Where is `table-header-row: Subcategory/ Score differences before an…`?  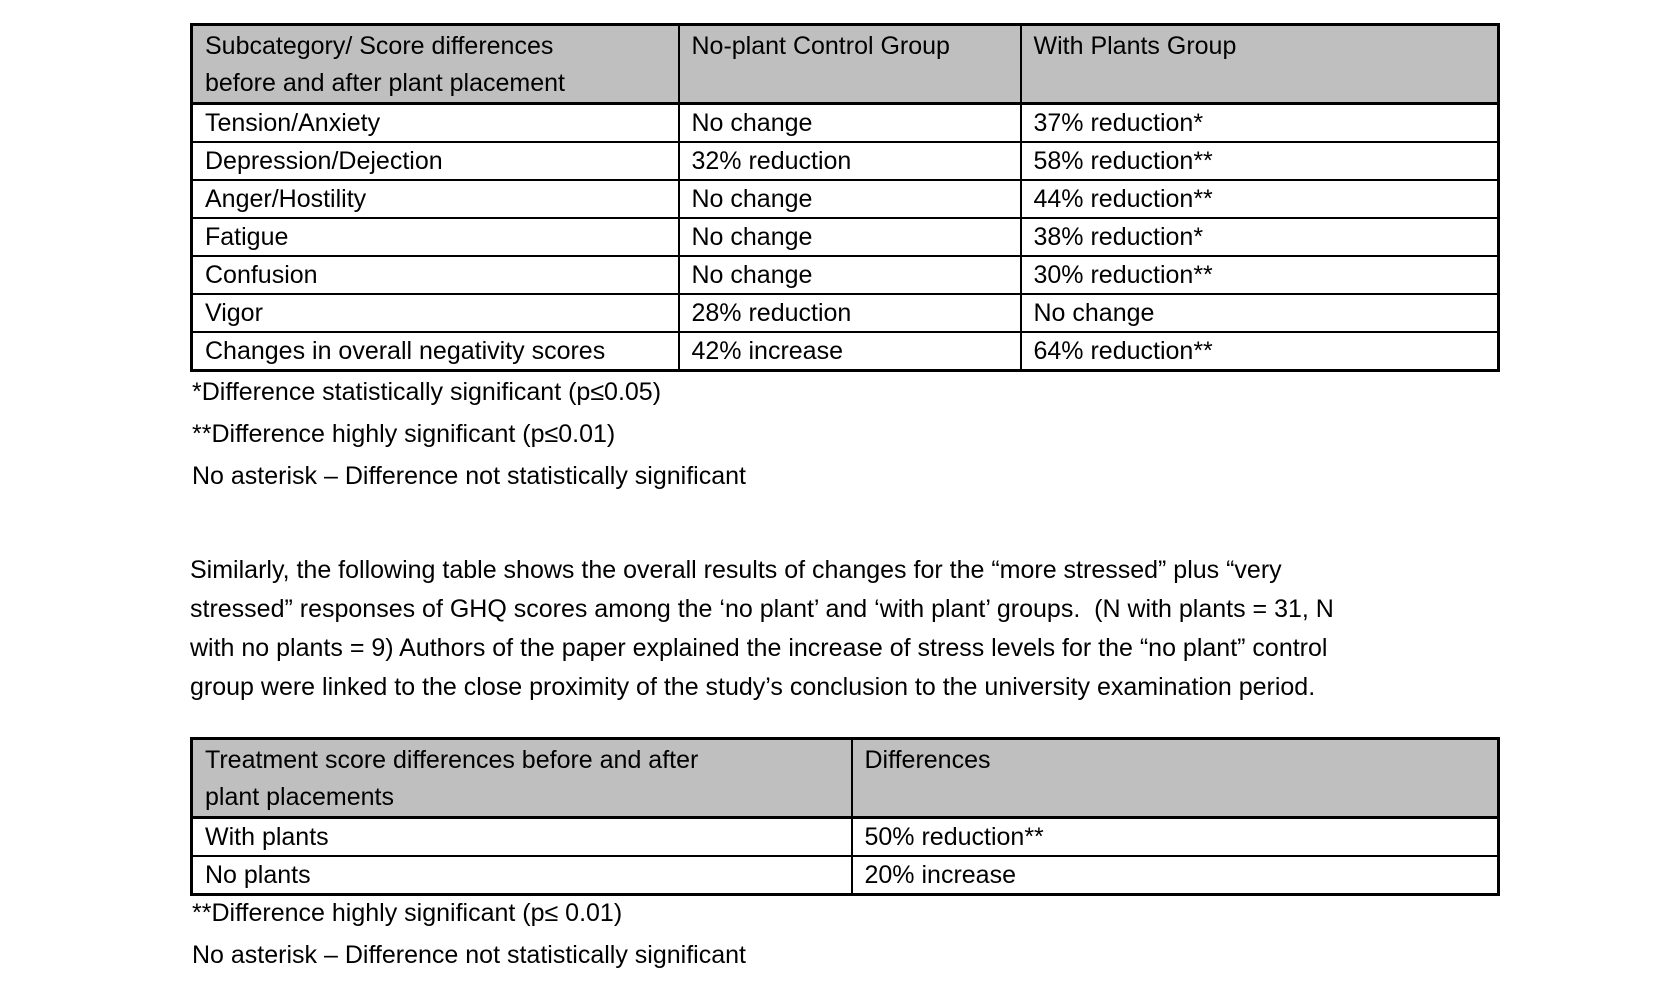 table-header-row: Subcategory/ Score differences before an… is located at coordinates (845, 64).